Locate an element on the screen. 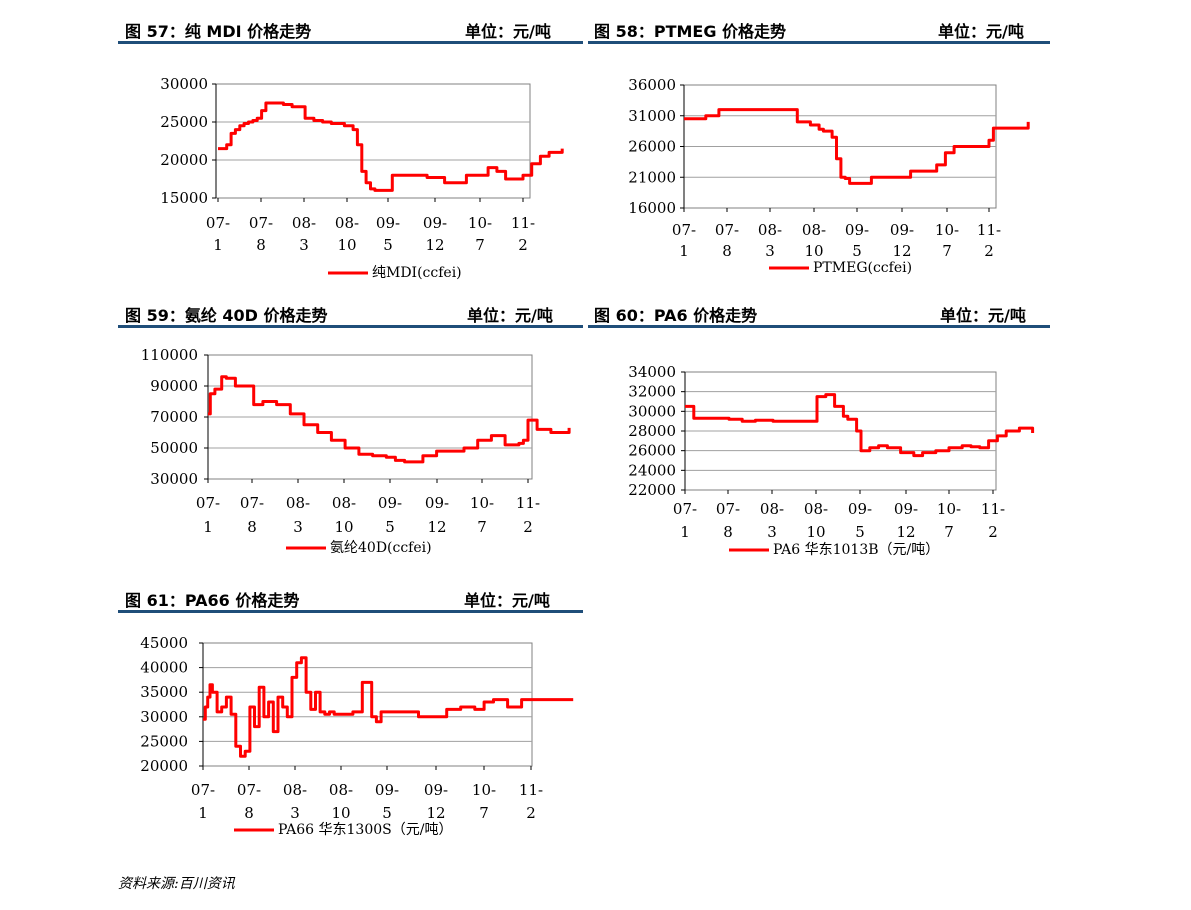 Image resolution: width=1191 pixels, height=910 pixels. spandex-y-tick-label: 90000 is located at coordinates (174, 386).